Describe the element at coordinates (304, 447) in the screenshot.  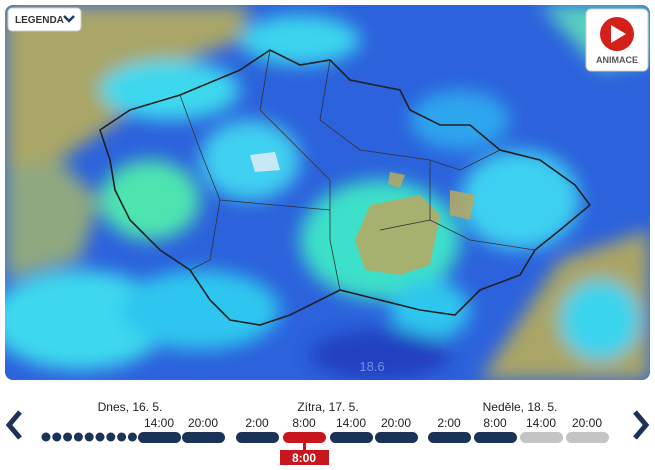
I see `selected-connector` at that location.